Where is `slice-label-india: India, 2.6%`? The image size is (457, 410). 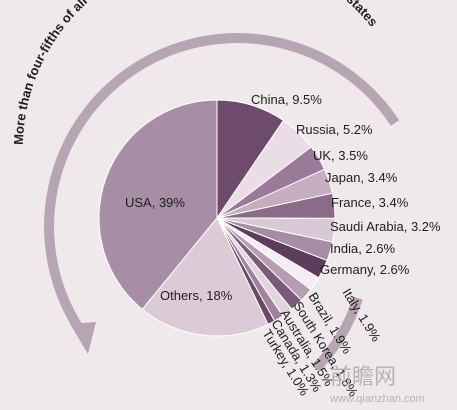
slice-label-india: India, 2.6% is located at coordinates (362, 248).